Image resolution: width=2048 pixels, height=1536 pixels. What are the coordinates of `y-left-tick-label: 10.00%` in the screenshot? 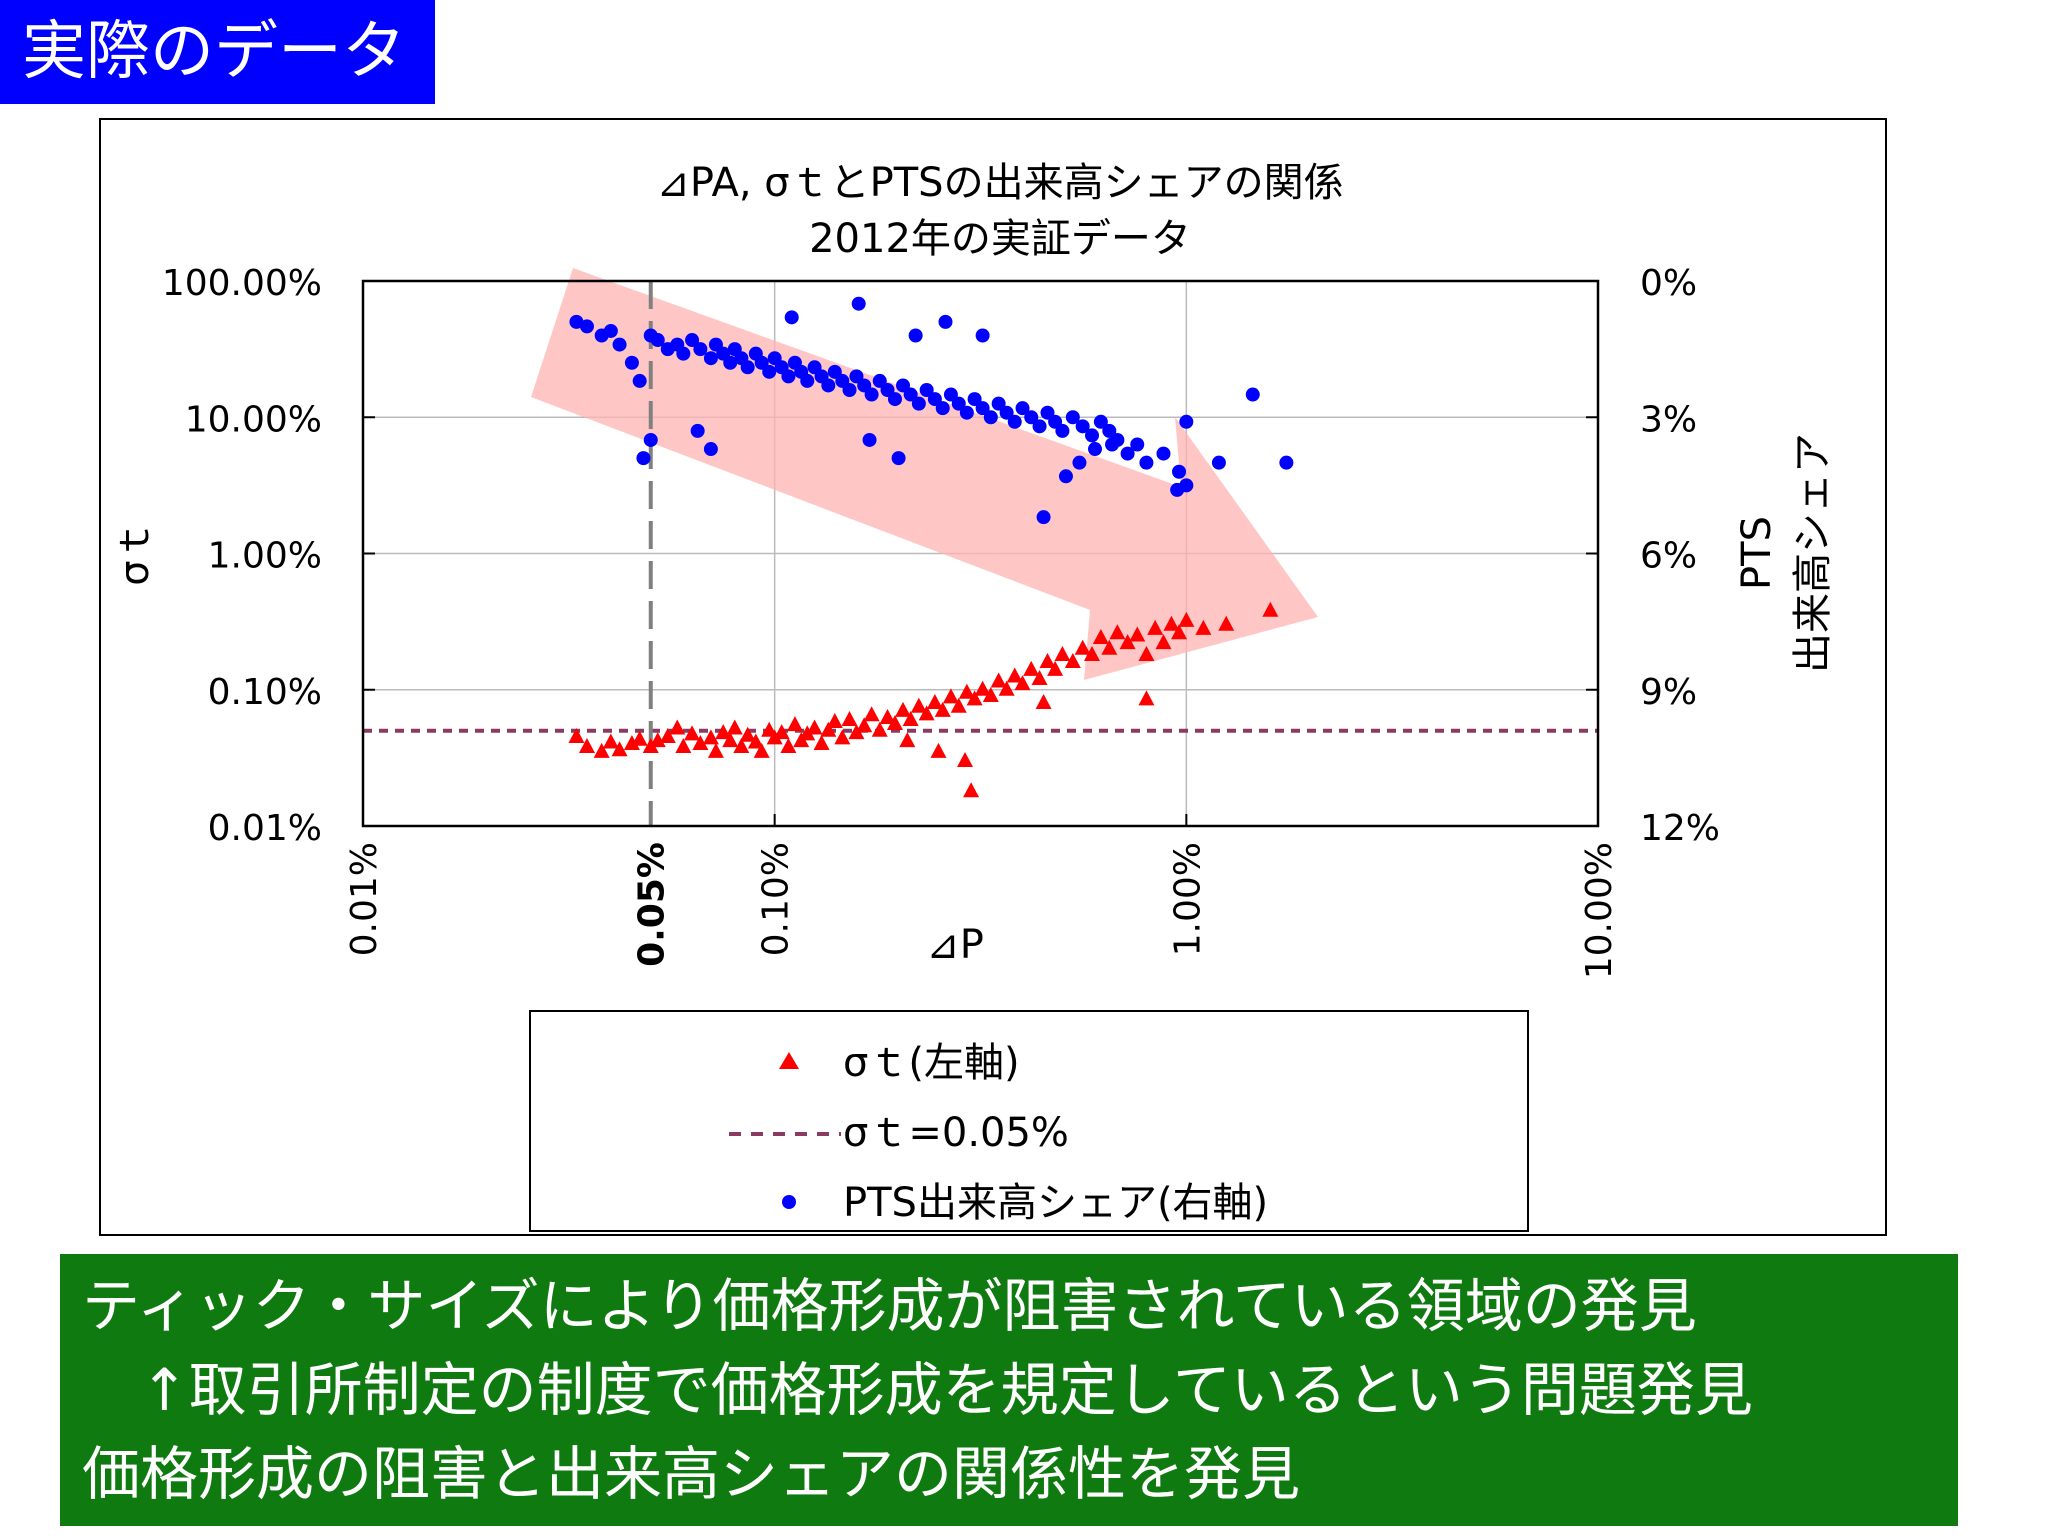 It's located at (253, 419).